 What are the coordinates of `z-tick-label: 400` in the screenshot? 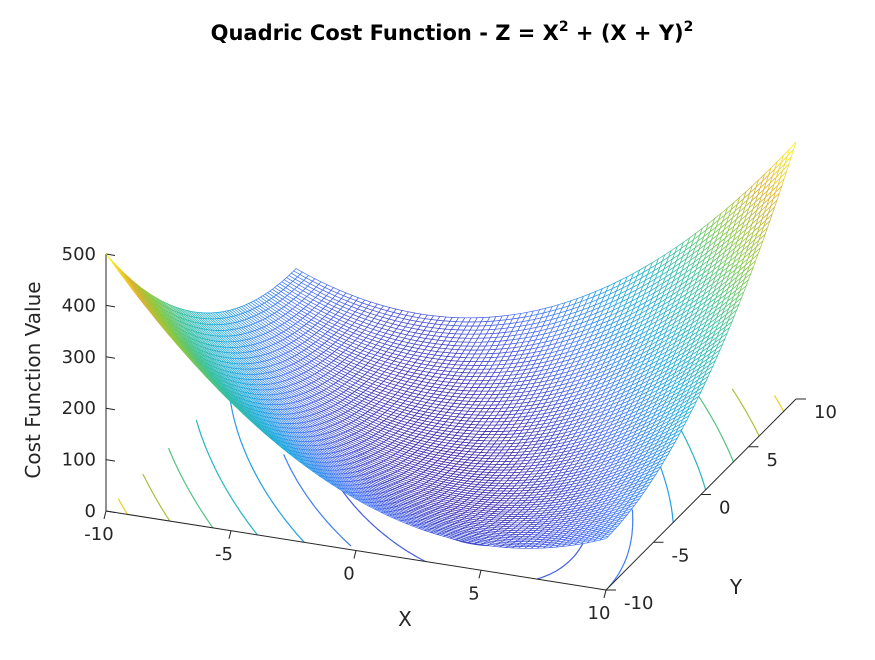 It's located at (79, 305).